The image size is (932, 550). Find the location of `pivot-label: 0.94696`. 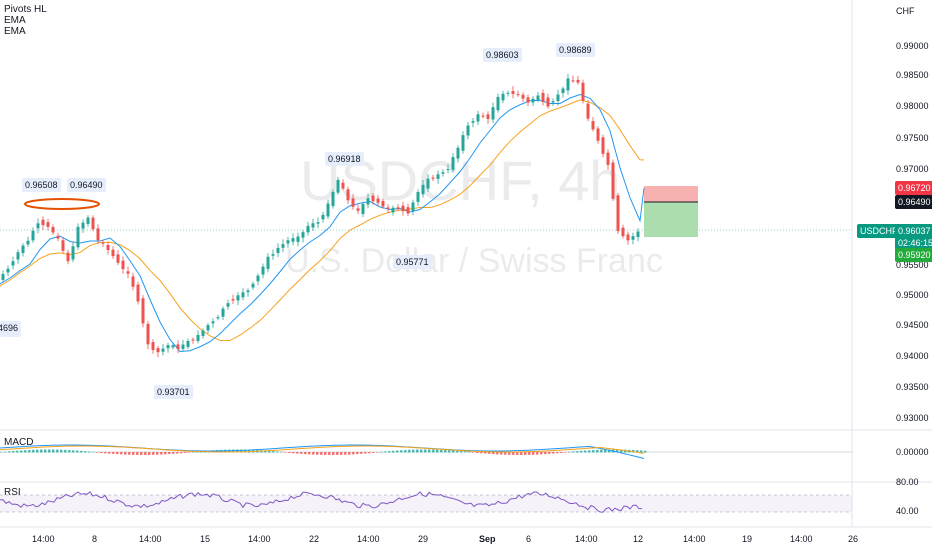

pivot-label: 0.94696 is located at coordinates (10, 329).